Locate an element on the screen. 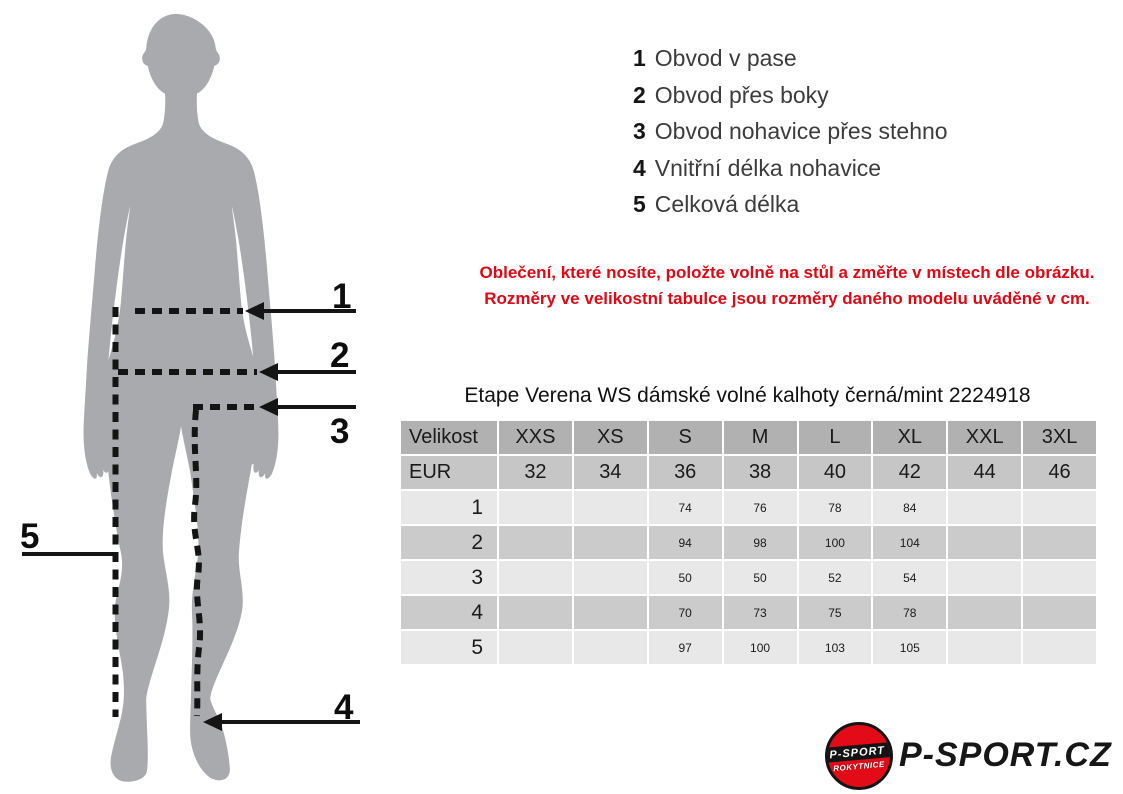 This screenshot has width=1123, height=794. measurement-value-cell: 76 is located at coordinates (760, 507).